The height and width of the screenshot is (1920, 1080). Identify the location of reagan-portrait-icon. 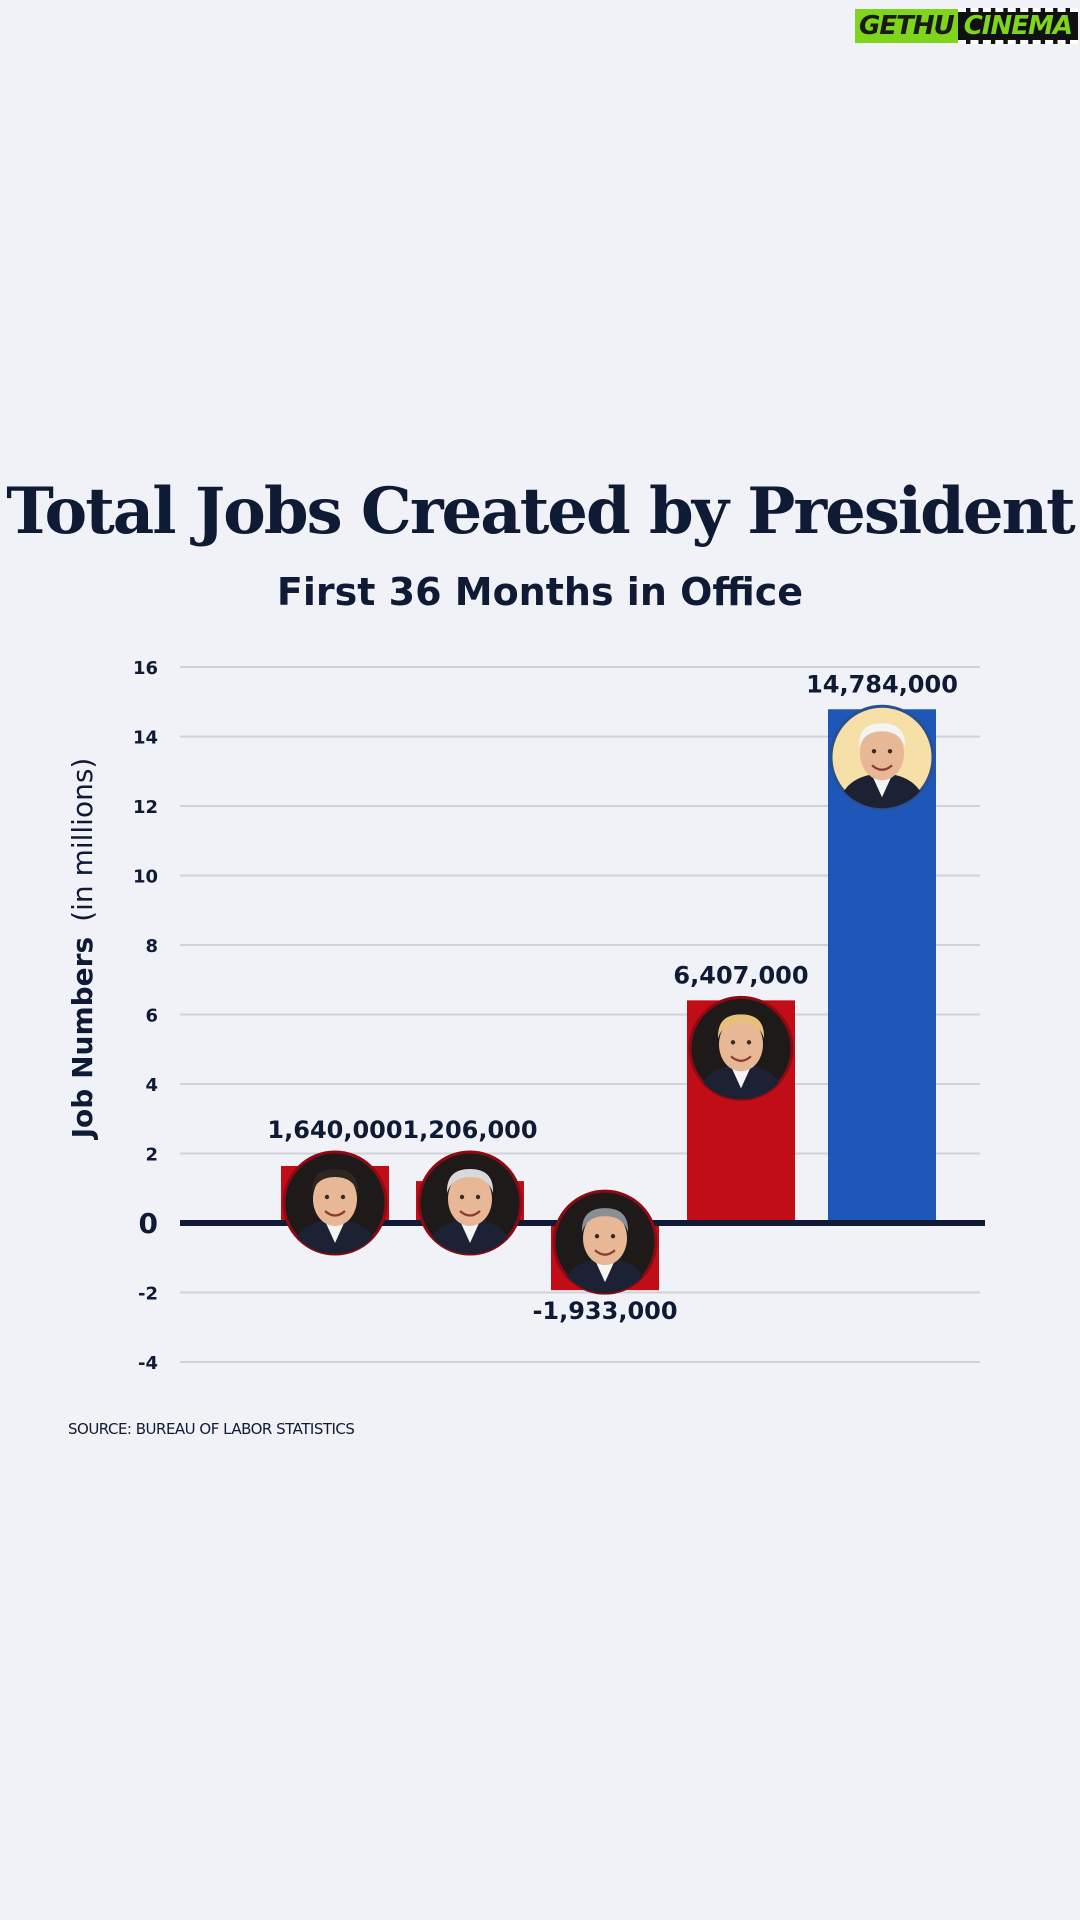
(335, 1203).